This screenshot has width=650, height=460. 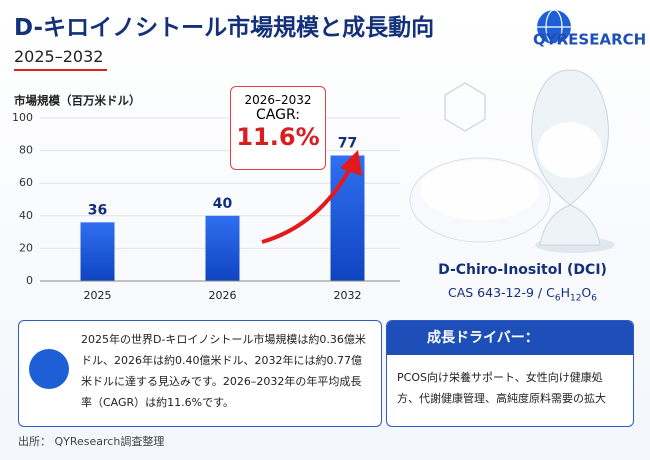 I want to click on formula: C6H12O6, so click(x=571, y=294).